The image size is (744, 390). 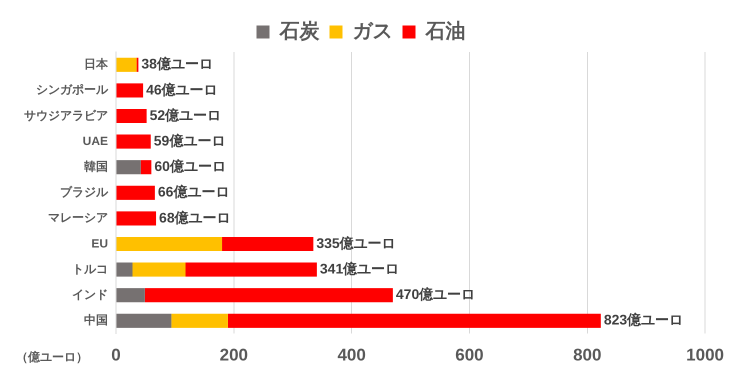 I want to click on x-tick-label: 1000, so click(x=705, y=354).